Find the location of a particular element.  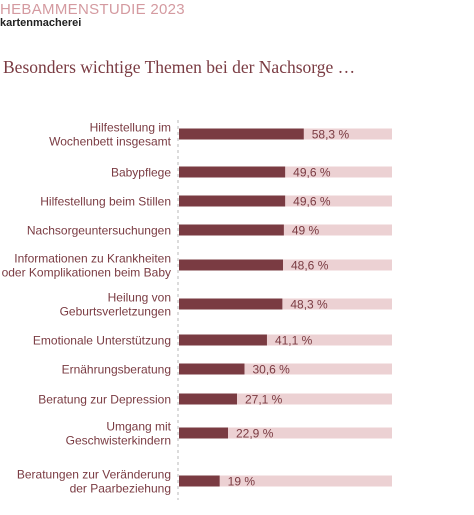

value-label: 49 % is located at coordinates (306, 231).